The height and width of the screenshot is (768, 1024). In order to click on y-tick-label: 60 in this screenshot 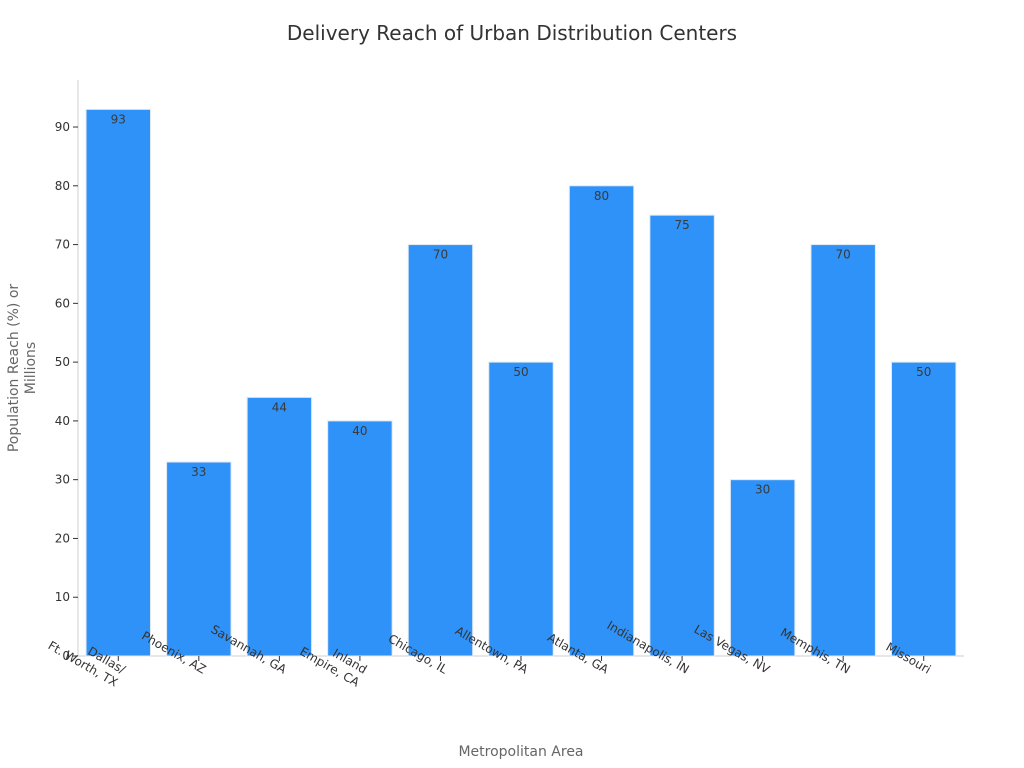, I will do `click(62, 303)`.